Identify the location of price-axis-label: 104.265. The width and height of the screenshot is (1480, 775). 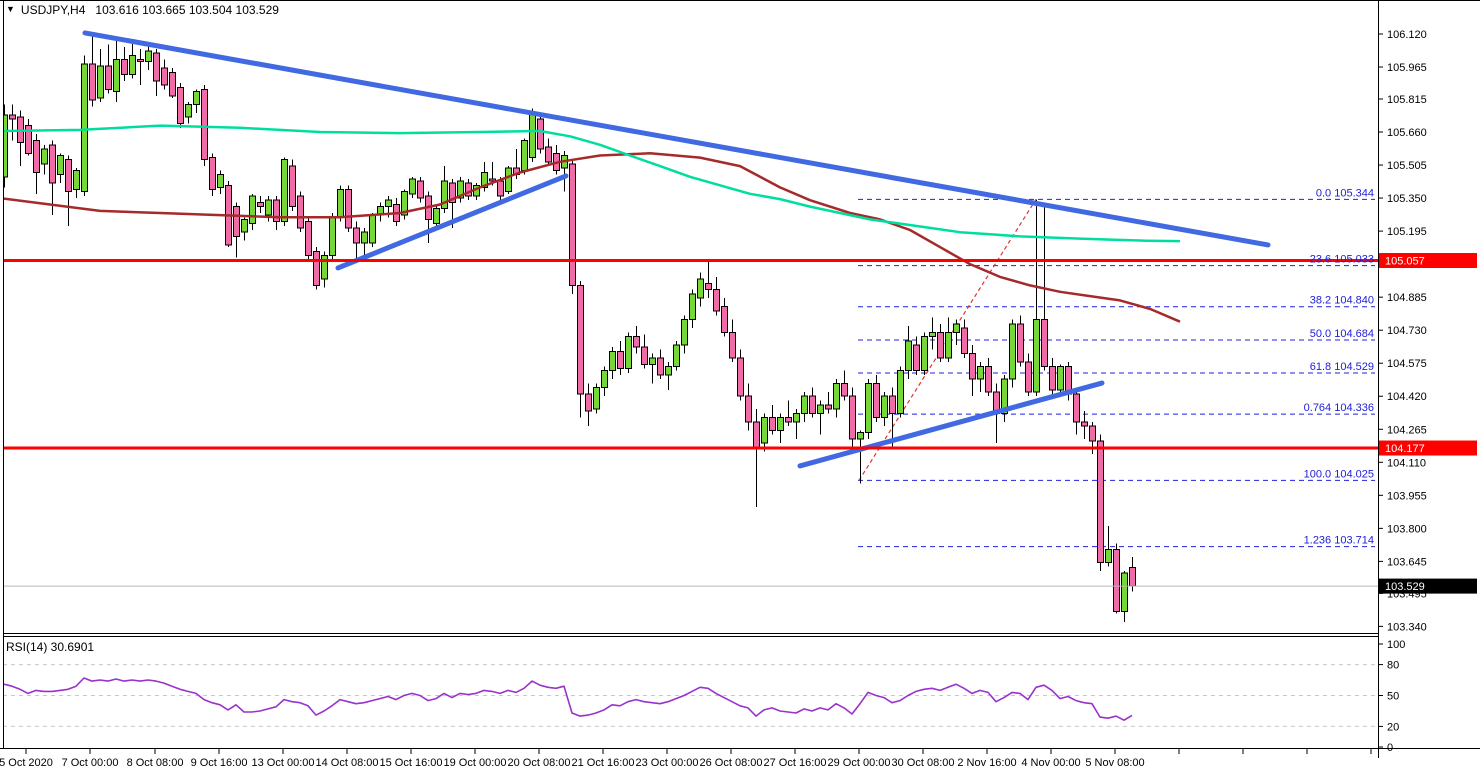
(1407, 430).